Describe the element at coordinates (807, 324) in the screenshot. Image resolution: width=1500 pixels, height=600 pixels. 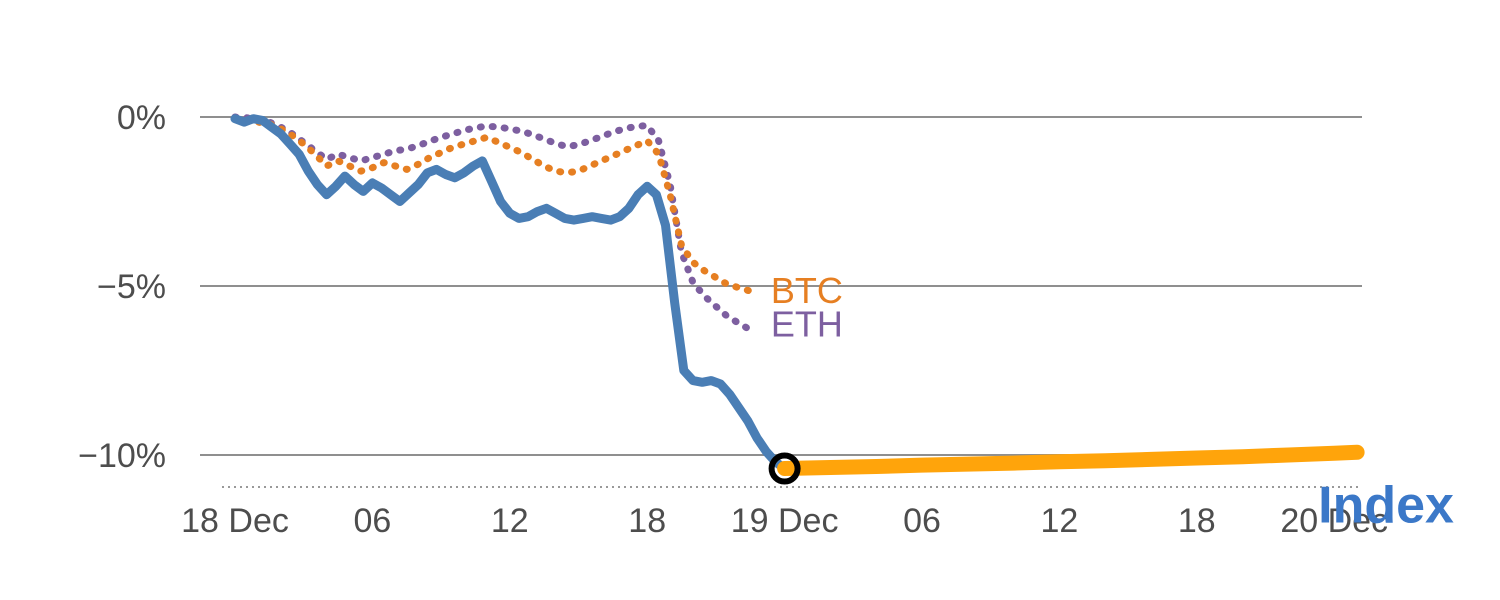
I see `series-label-eth: ETH` at that location.